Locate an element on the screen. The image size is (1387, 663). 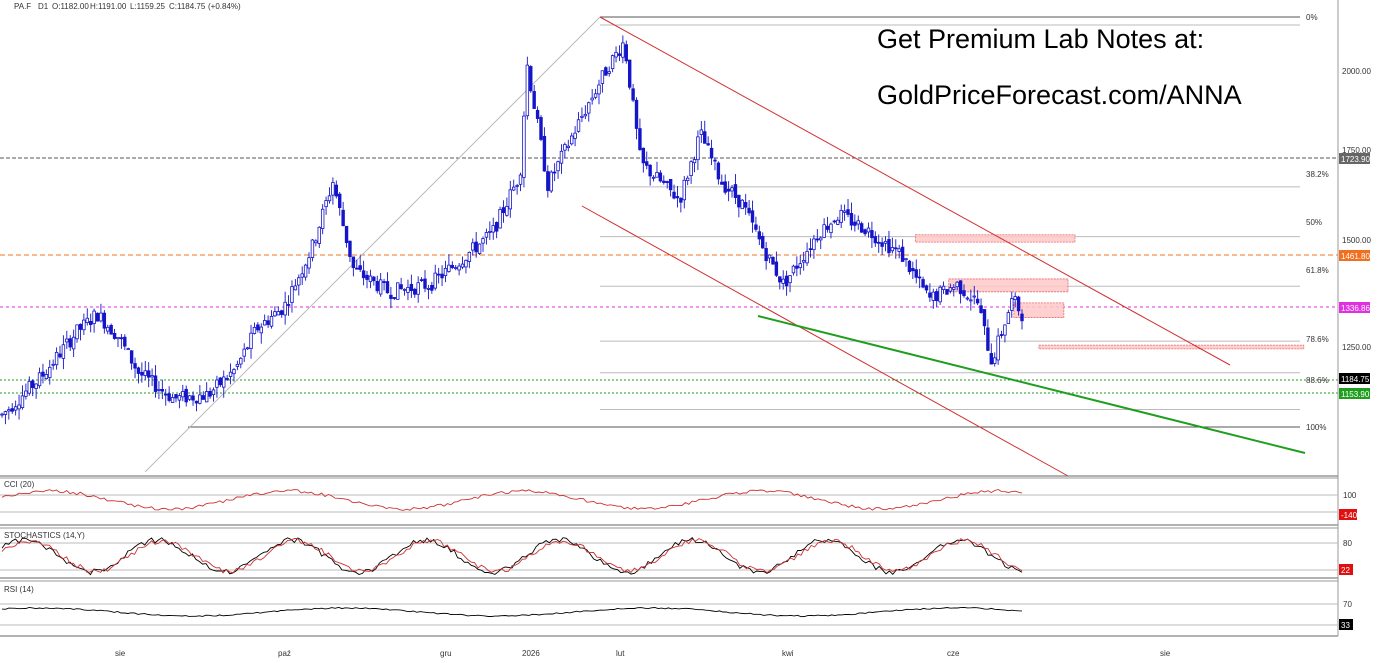
x-label-kwi: kwi is located at coordinates (788, 653).